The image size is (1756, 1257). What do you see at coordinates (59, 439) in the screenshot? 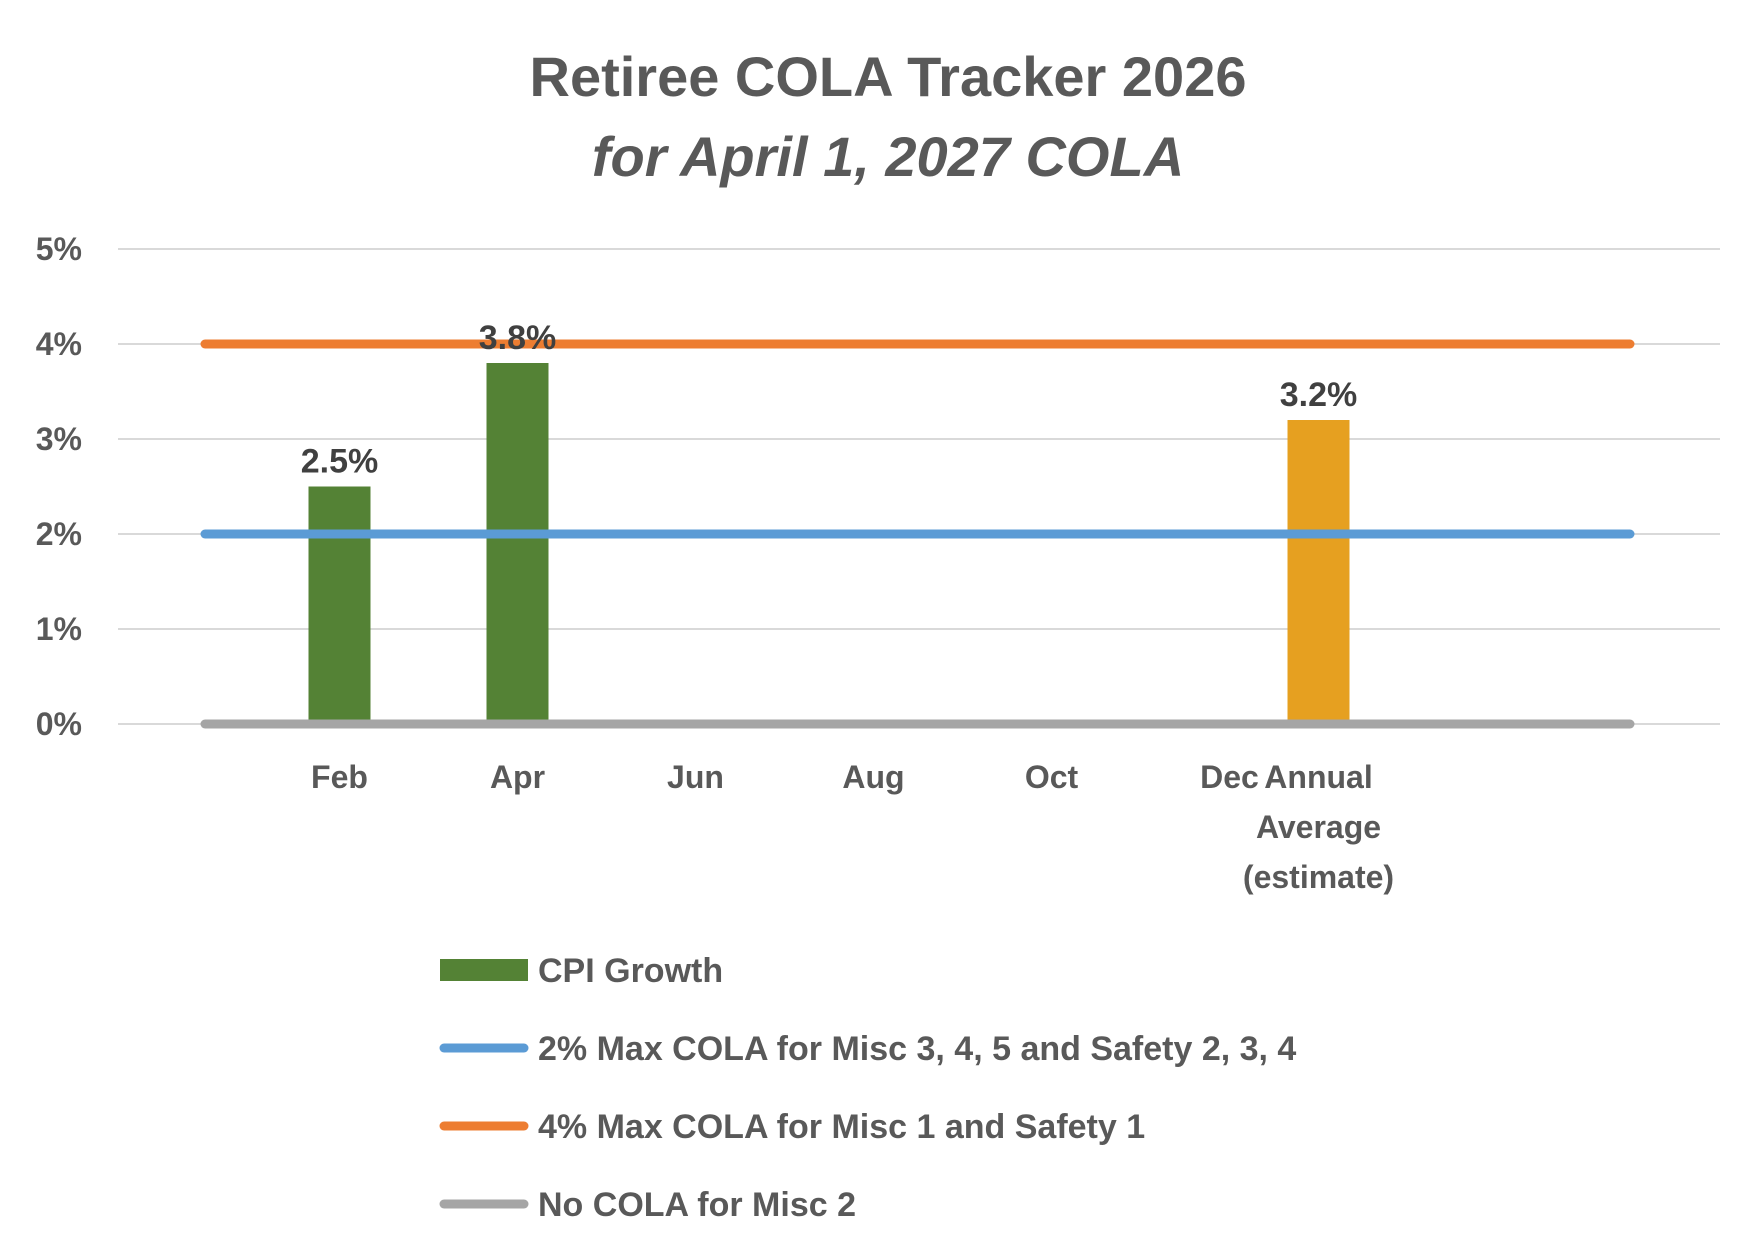
I see `y-tick-label: 3%` at bounding box center [59, 439].